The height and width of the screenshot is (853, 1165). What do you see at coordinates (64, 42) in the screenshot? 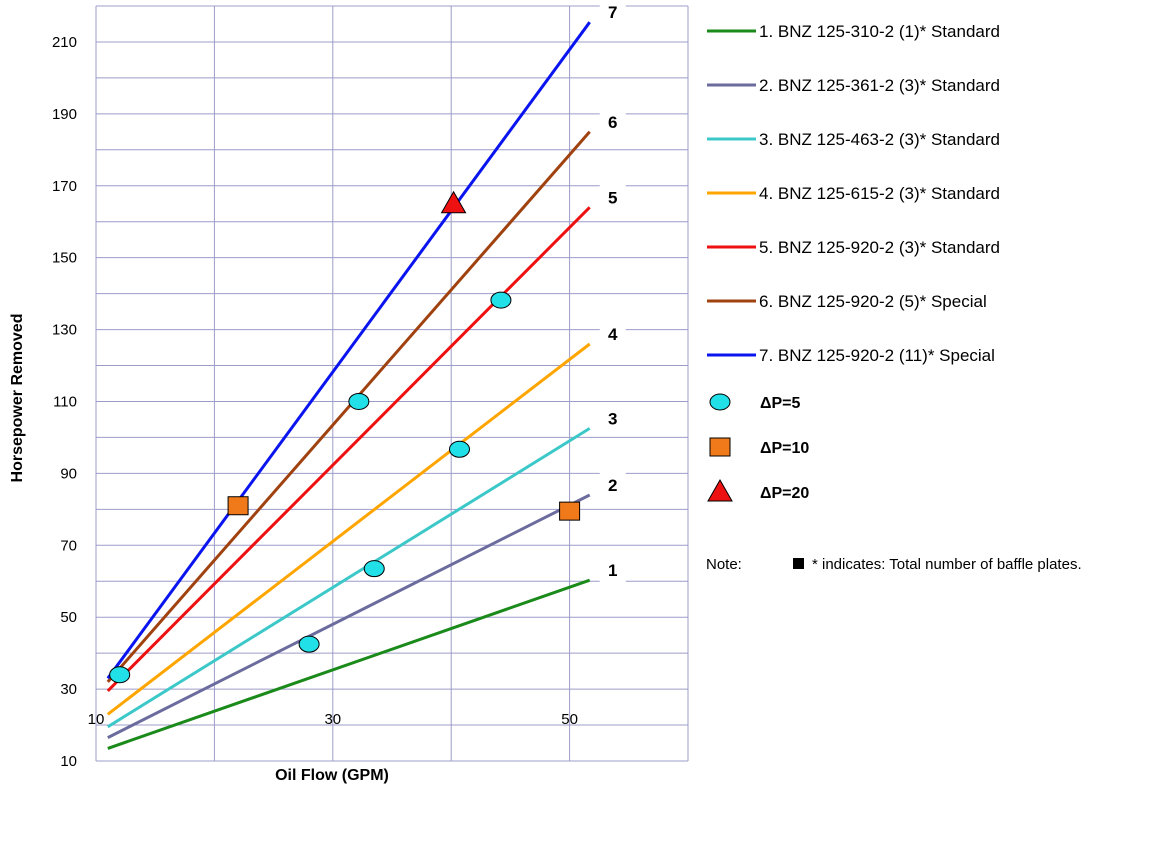
I see `y-tick-label: 210` at bounding box center [64, 42].